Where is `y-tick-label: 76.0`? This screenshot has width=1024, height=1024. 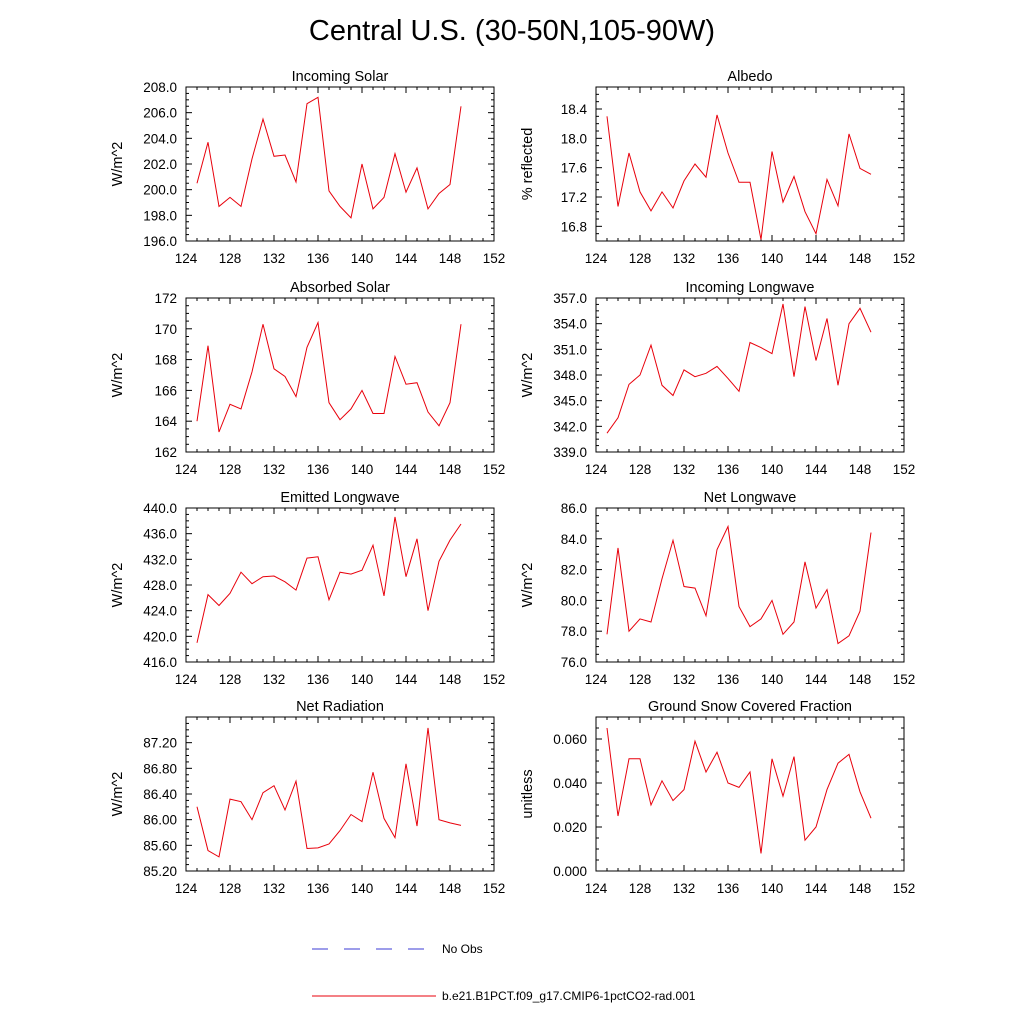
y-tick-label: 76.0 is located at coordinates (574, 662).